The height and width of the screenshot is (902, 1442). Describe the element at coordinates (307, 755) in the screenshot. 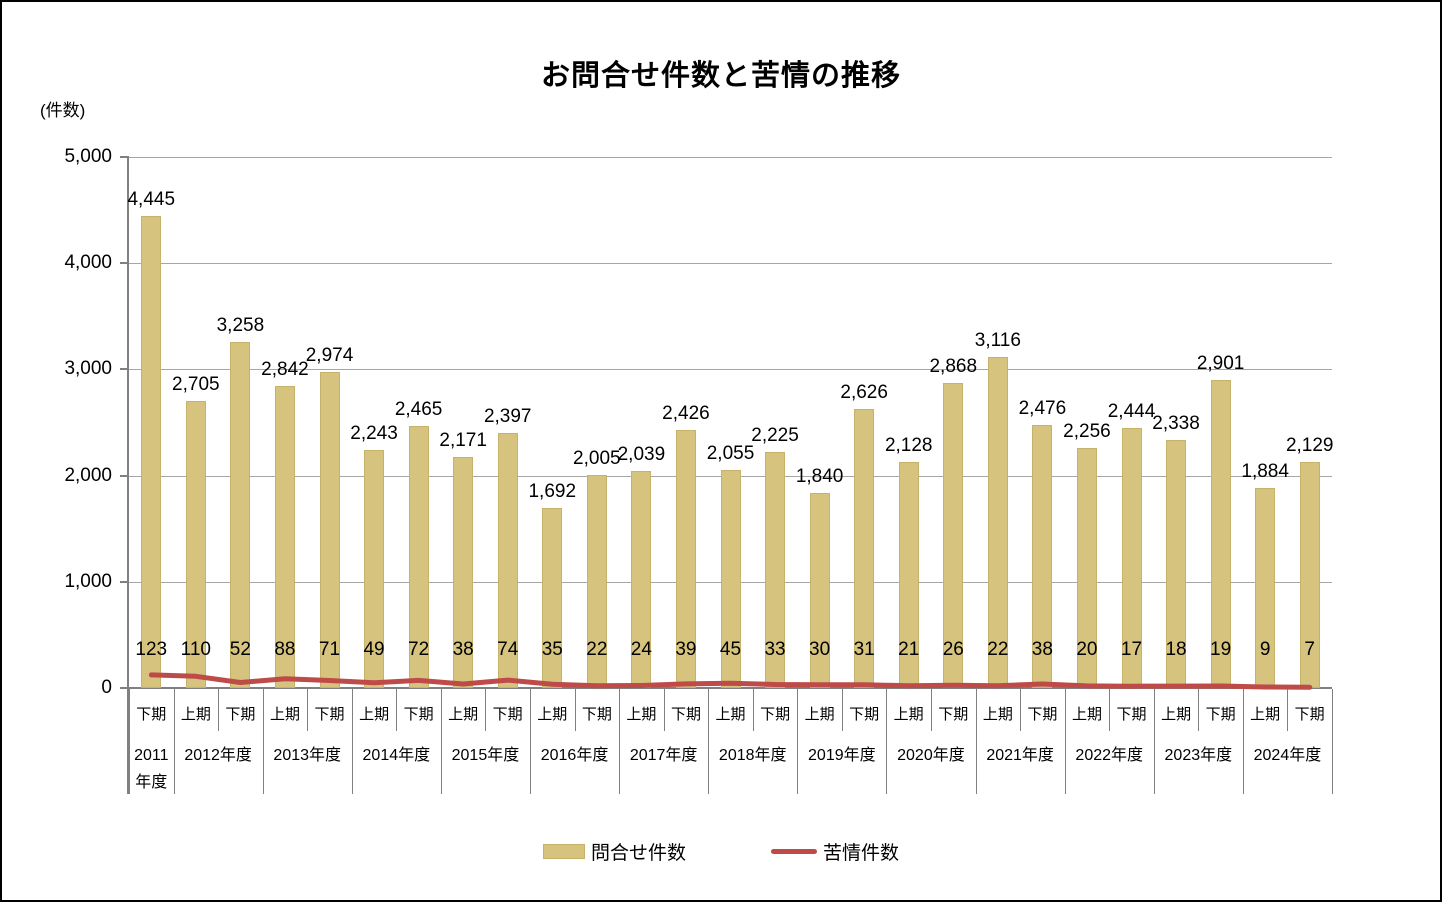

I see `x-year-label: 2013年度` at that location.